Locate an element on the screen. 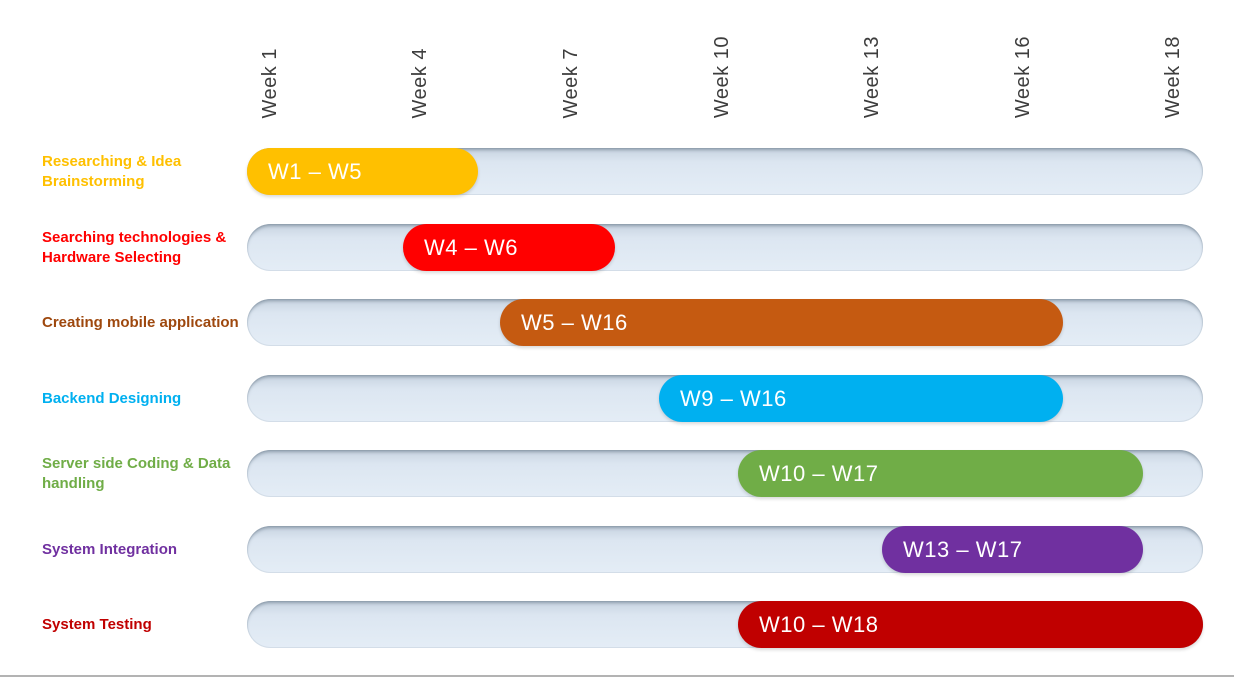  week-header-col: Week 13 is located at coordinates (872, 59).